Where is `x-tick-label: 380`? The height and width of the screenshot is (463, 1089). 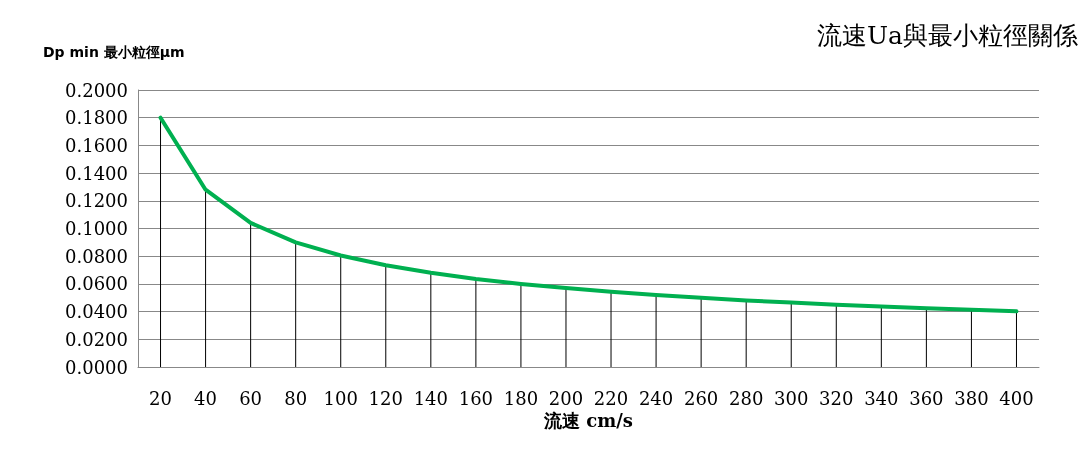
x-tick-label: 380 is located at coordinates (971, 398).